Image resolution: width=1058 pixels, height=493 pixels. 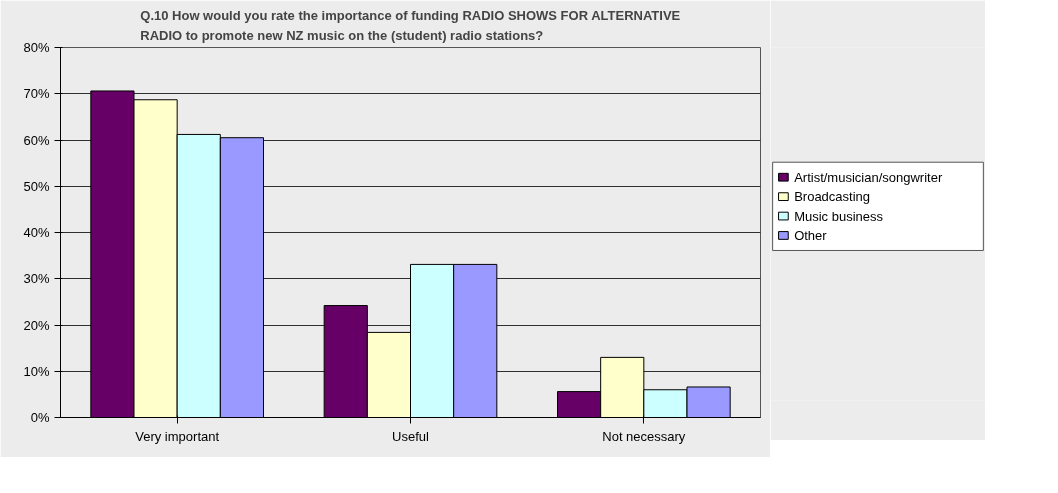 What do you see at coordinates (811, 235) in the screenshot?
I see `legend-label: Other` at bounding box center [811, 235].